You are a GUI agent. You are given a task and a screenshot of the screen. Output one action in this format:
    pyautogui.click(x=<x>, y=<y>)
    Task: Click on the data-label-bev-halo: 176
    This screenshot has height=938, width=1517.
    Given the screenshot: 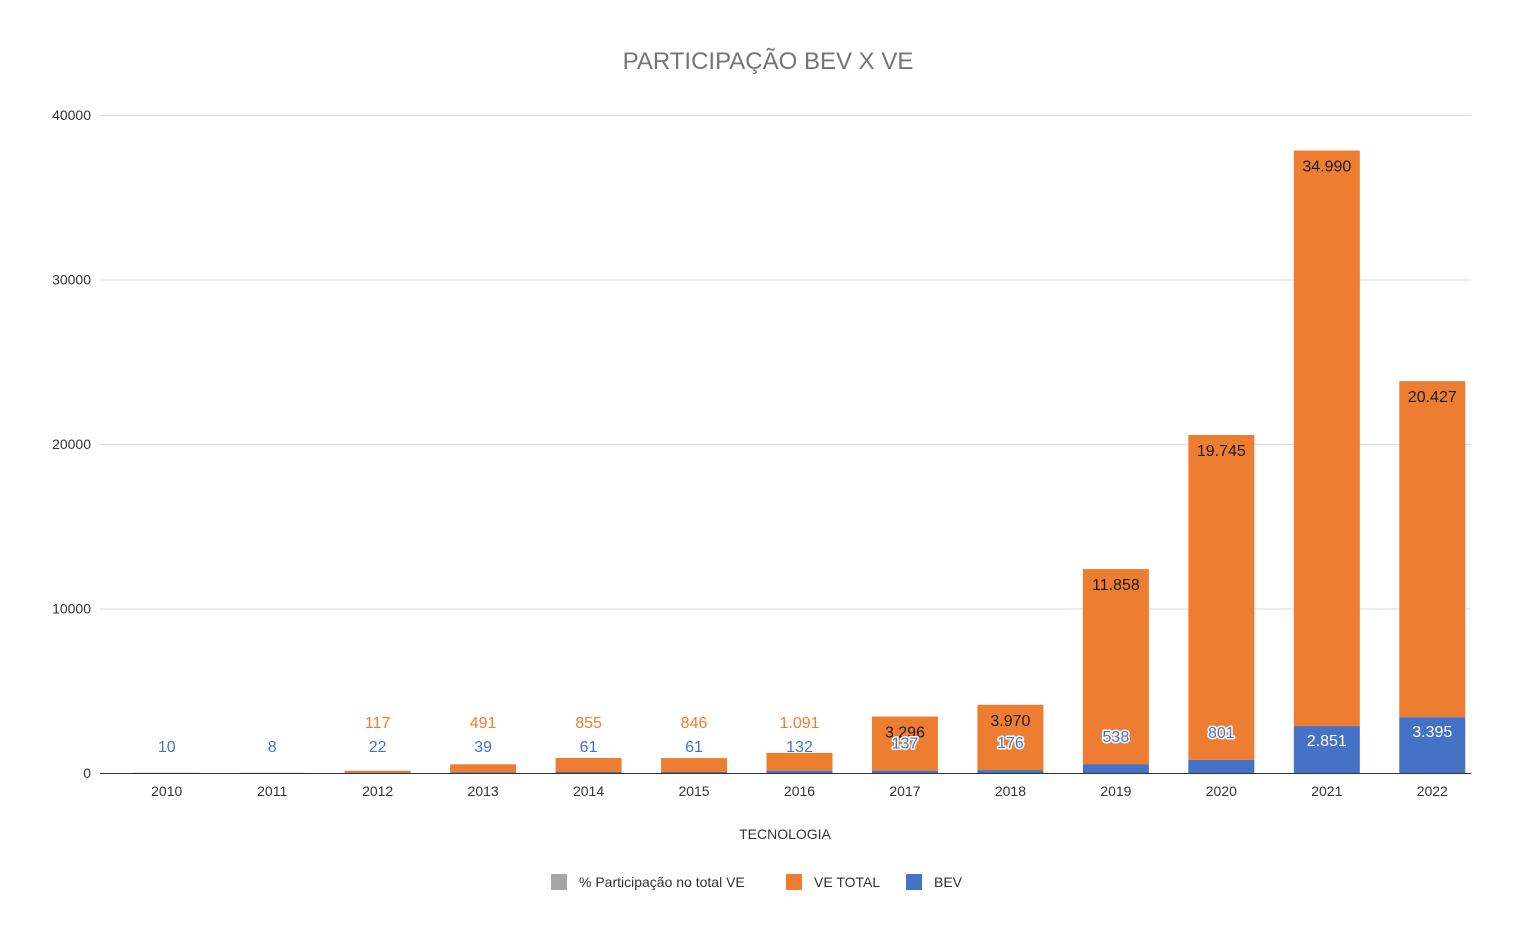 What is the action you would take?
    pyautogui.click(x=1010, y=743)
    